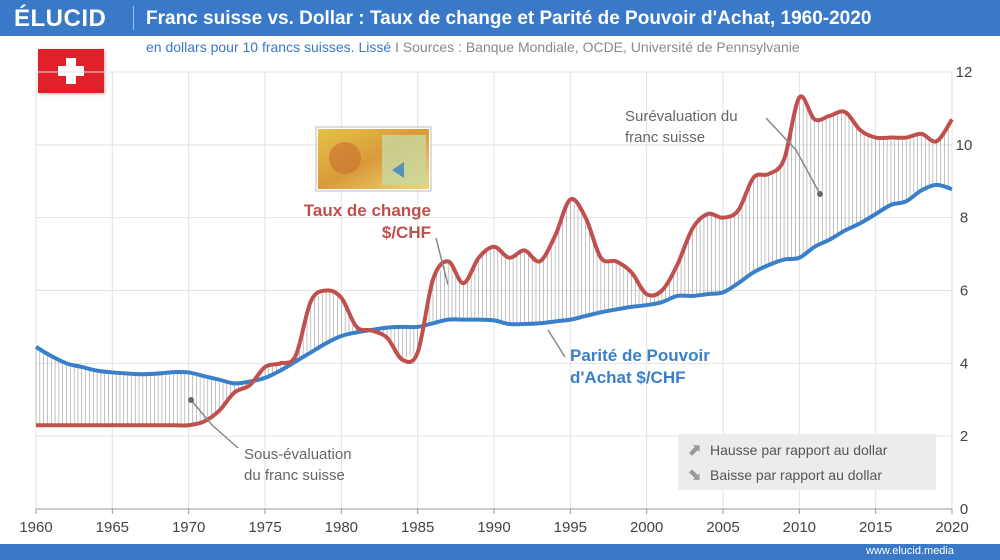 The height and width of the screenshot is (560, 1000). I want to click on y-tick-label: 0, so click(964, 509).